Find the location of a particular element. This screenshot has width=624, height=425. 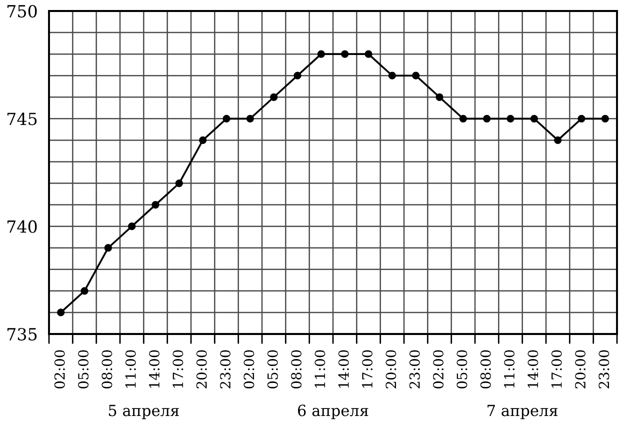

text: 5 апреля is located at coordinates (143, 412).